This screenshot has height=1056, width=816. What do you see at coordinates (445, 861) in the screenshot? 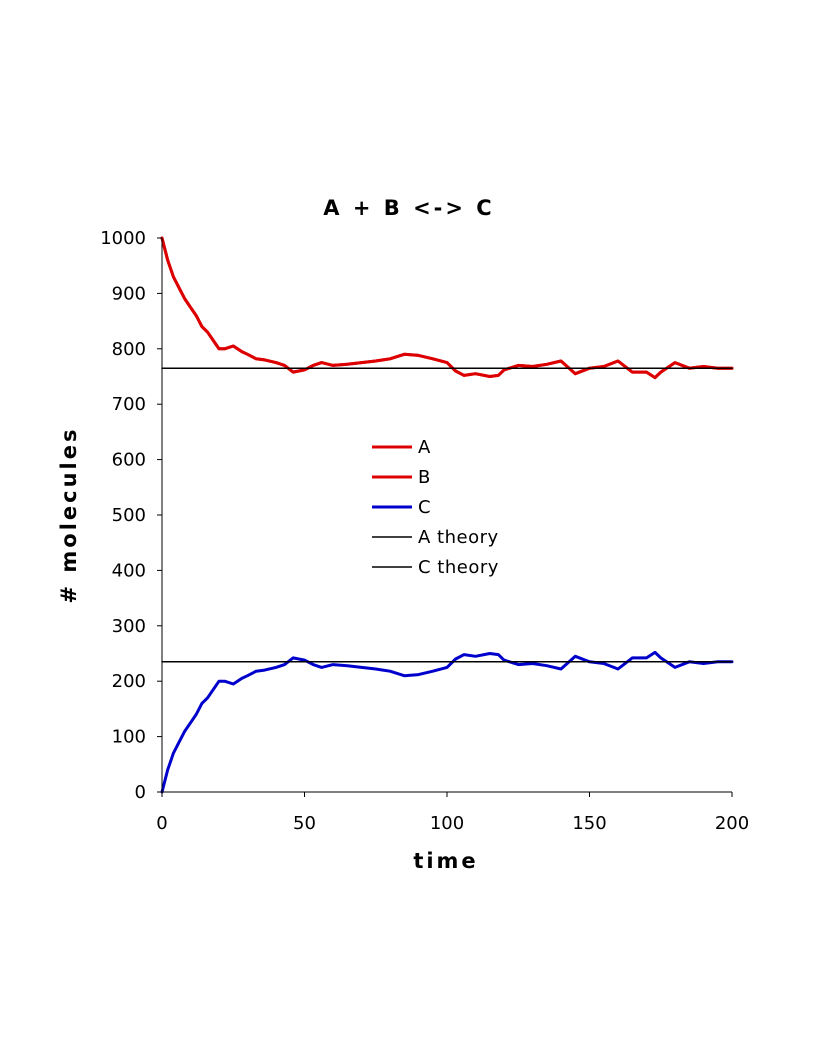
I see `x-axis-title: time` at bounding box center [445, 861].